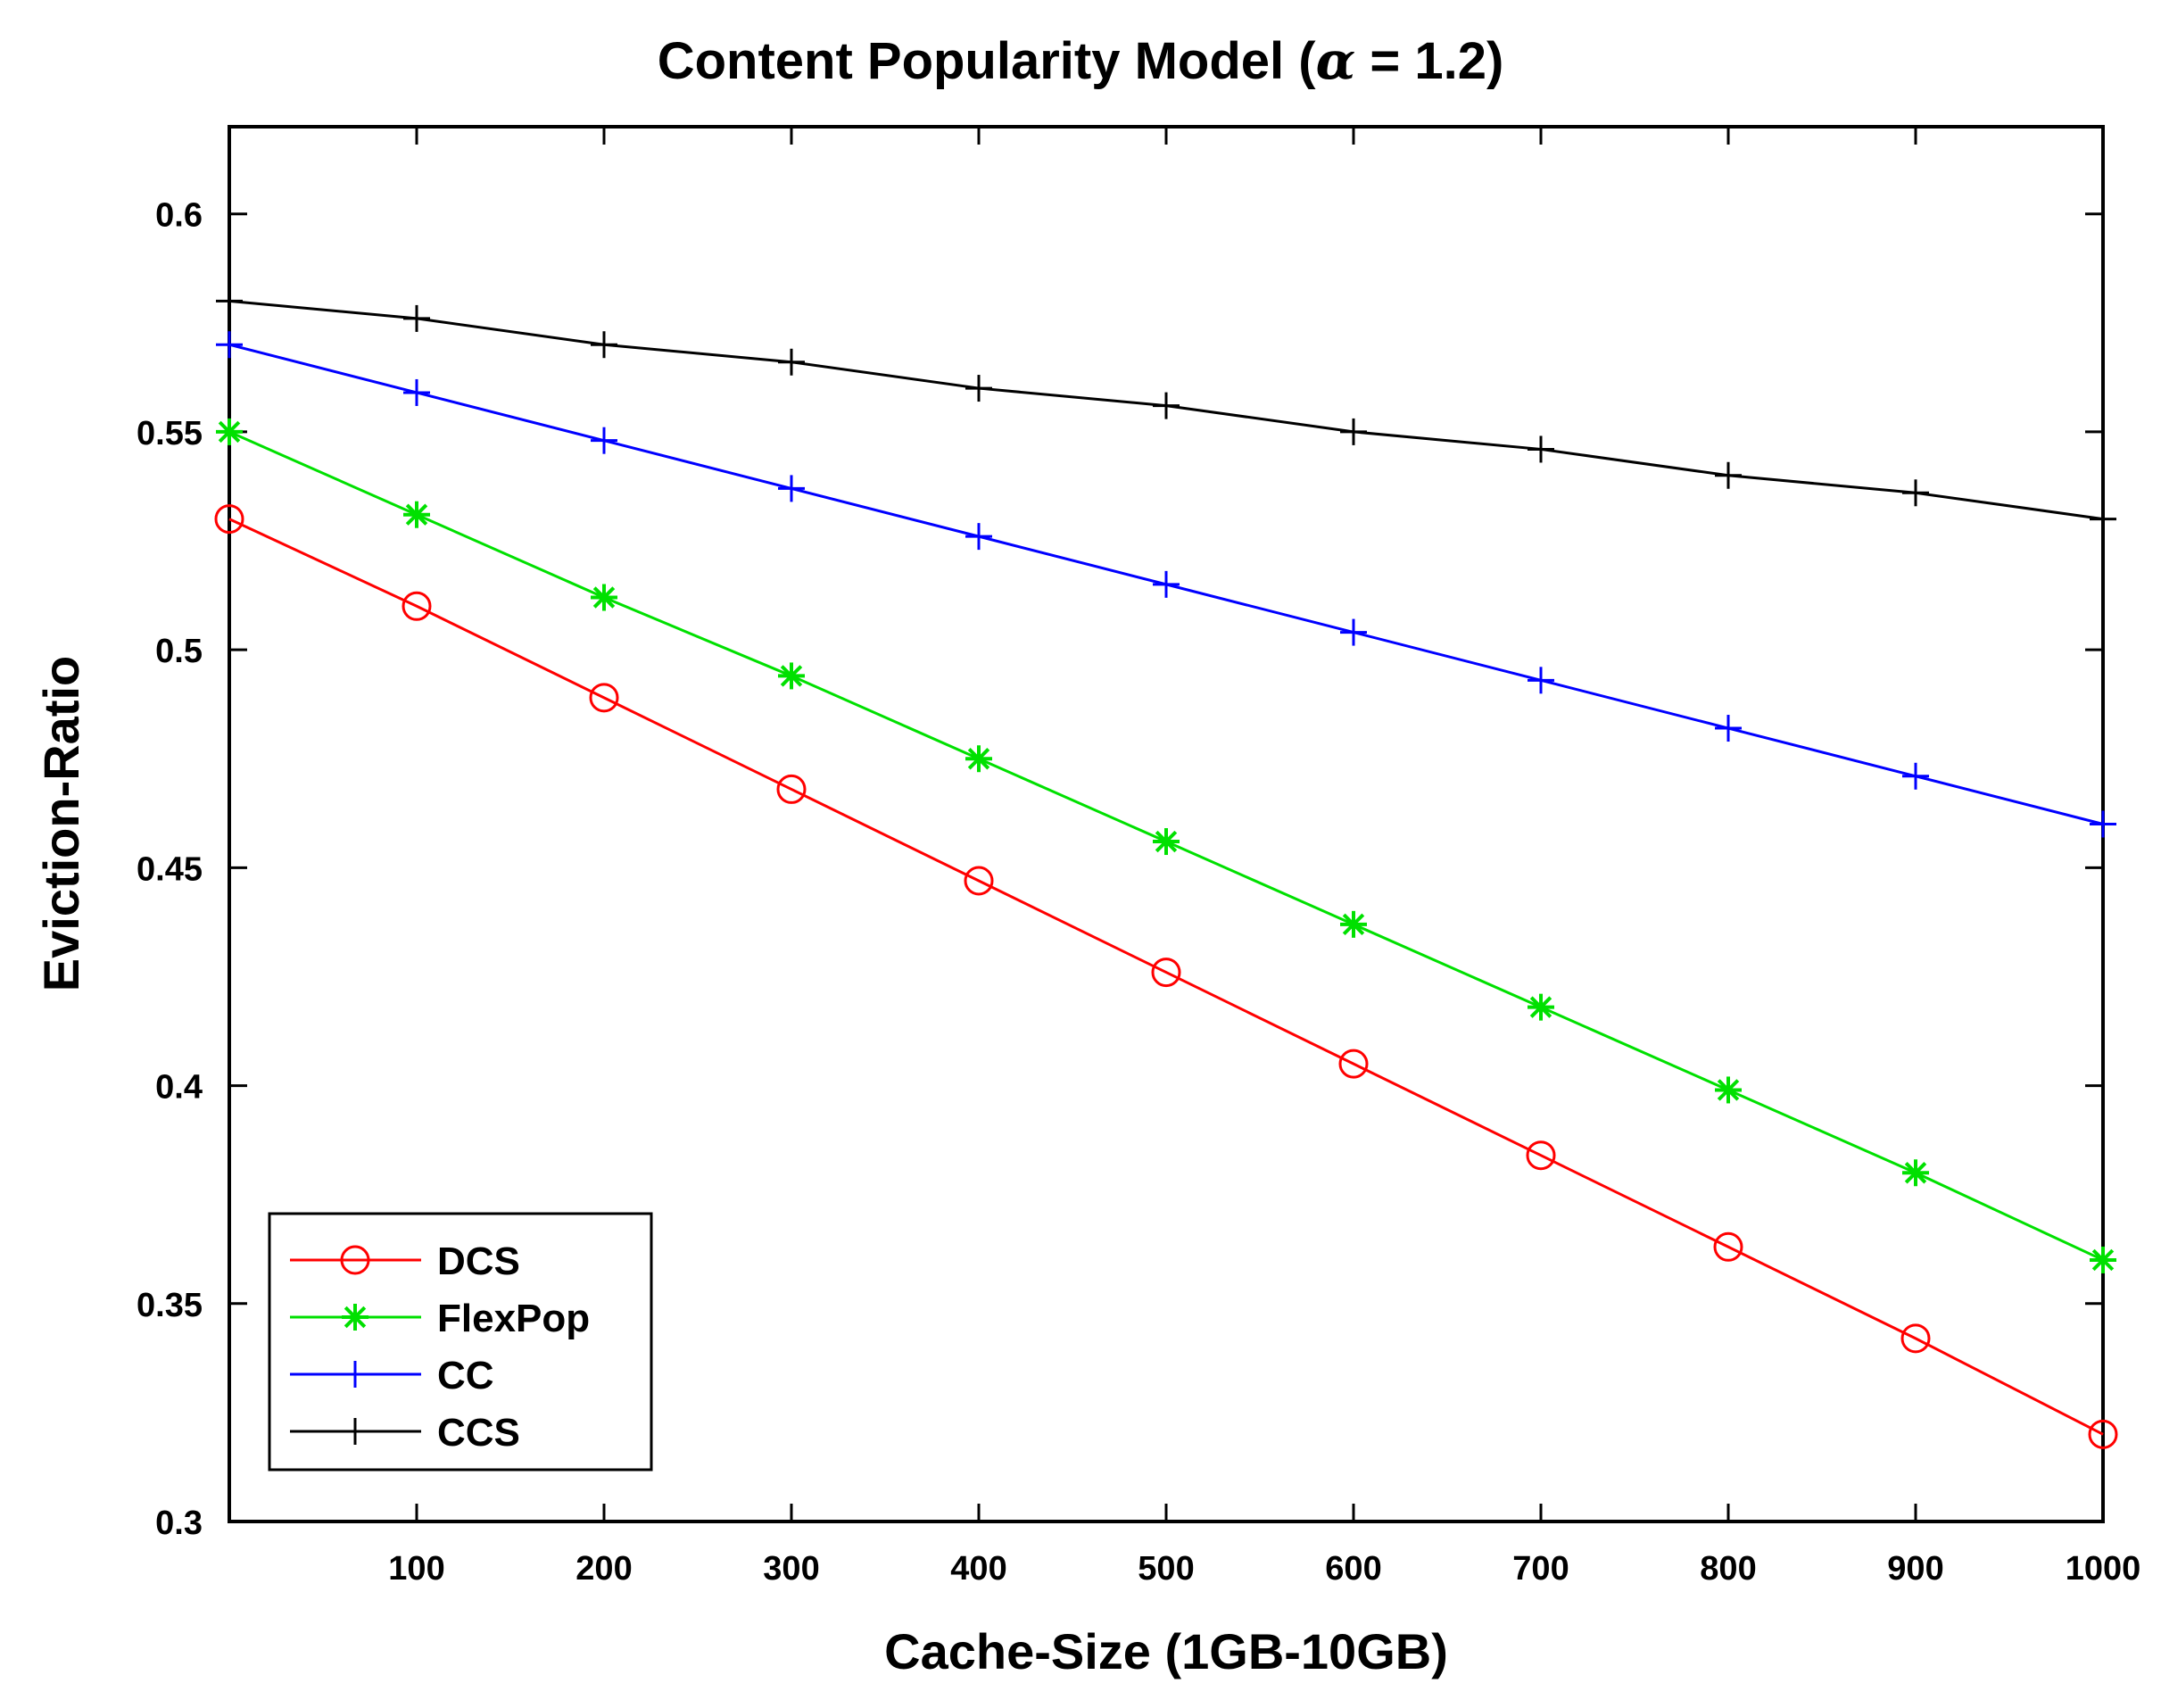 Image resolution: width=2161 pixels, height=1708 pixels. Describe the element at coordinates (392, 1375) in the screenshot. I see `legend-item-cc: CC` at that location.